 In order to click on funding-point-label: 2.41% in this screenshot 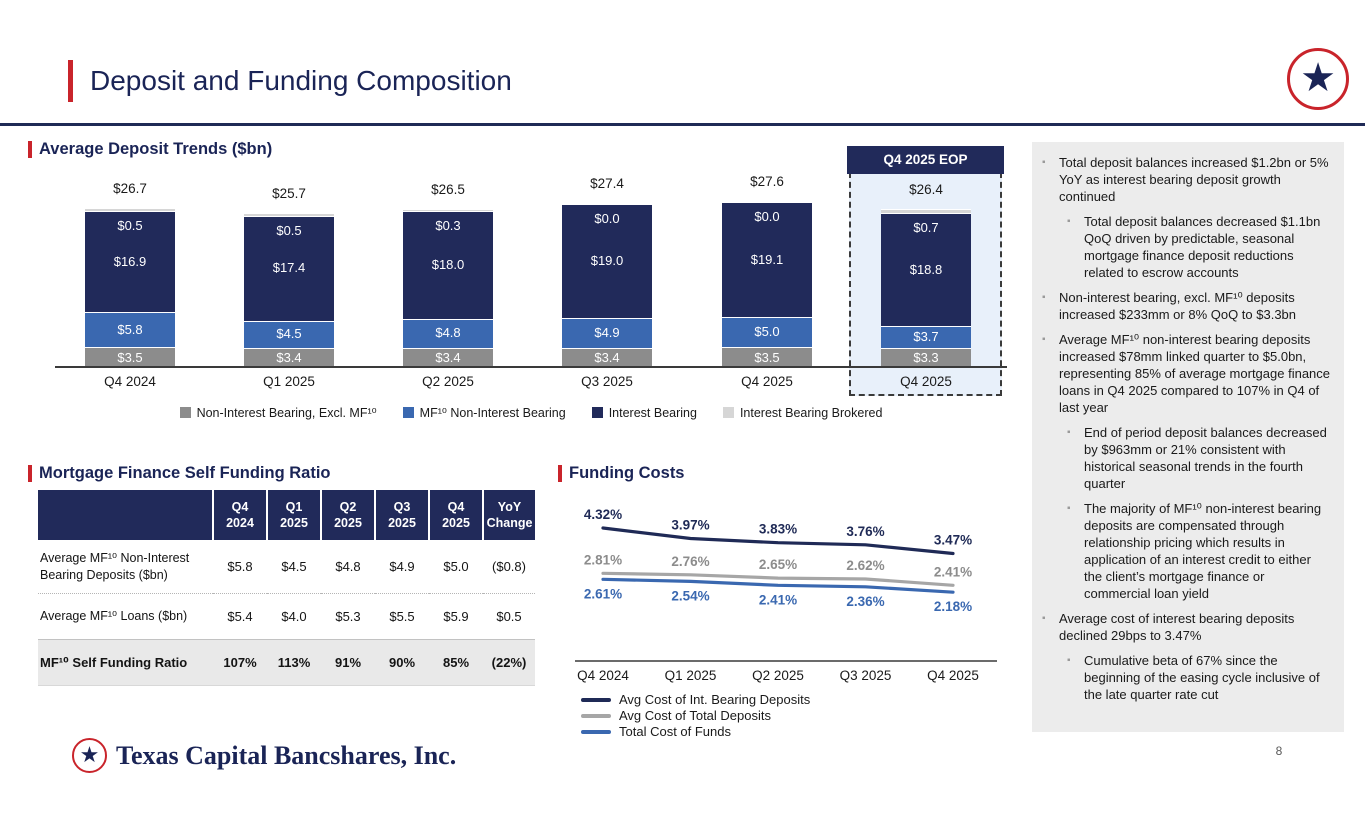, I will do `click(778, 599)`.